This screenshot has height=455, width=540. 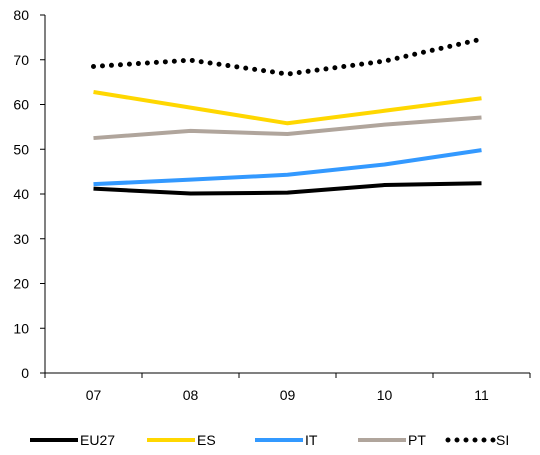 I want to click on legend-label-si: SI, so click(x=502, y=440).